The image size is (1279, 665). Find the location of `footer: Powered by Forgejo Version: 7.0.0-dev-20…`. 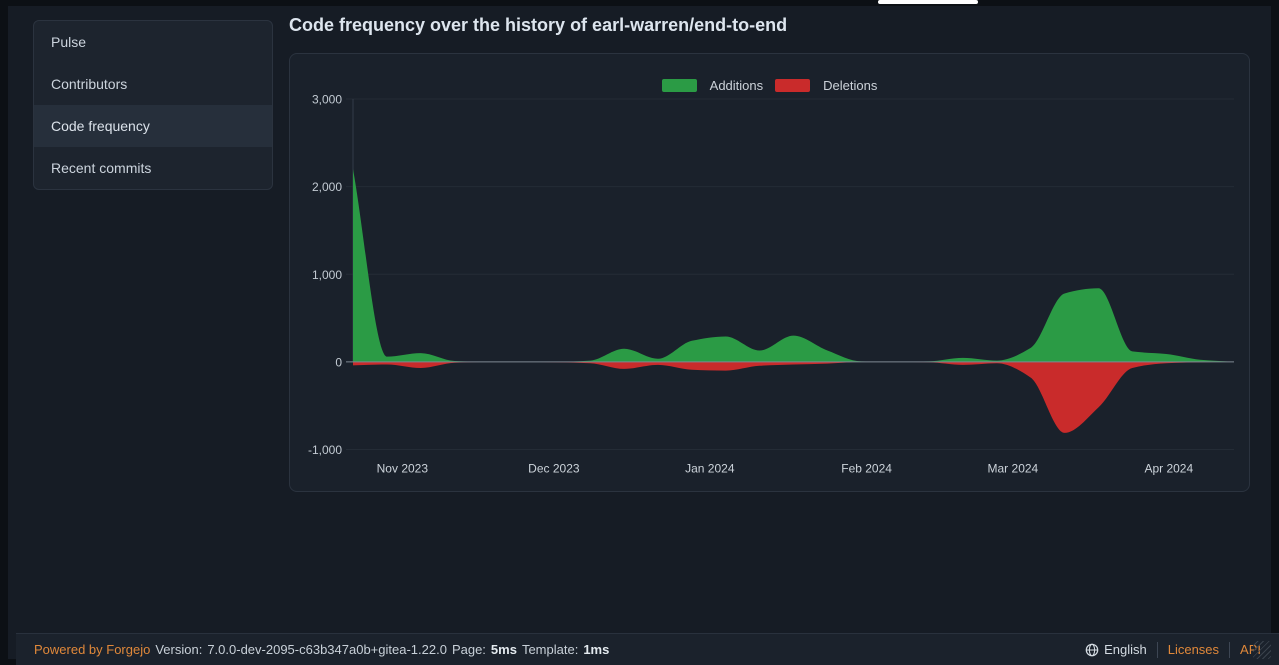

footer: Powered by Forgejo Version: 7.0.0-dev-20… is located at coordinates (647, 649).